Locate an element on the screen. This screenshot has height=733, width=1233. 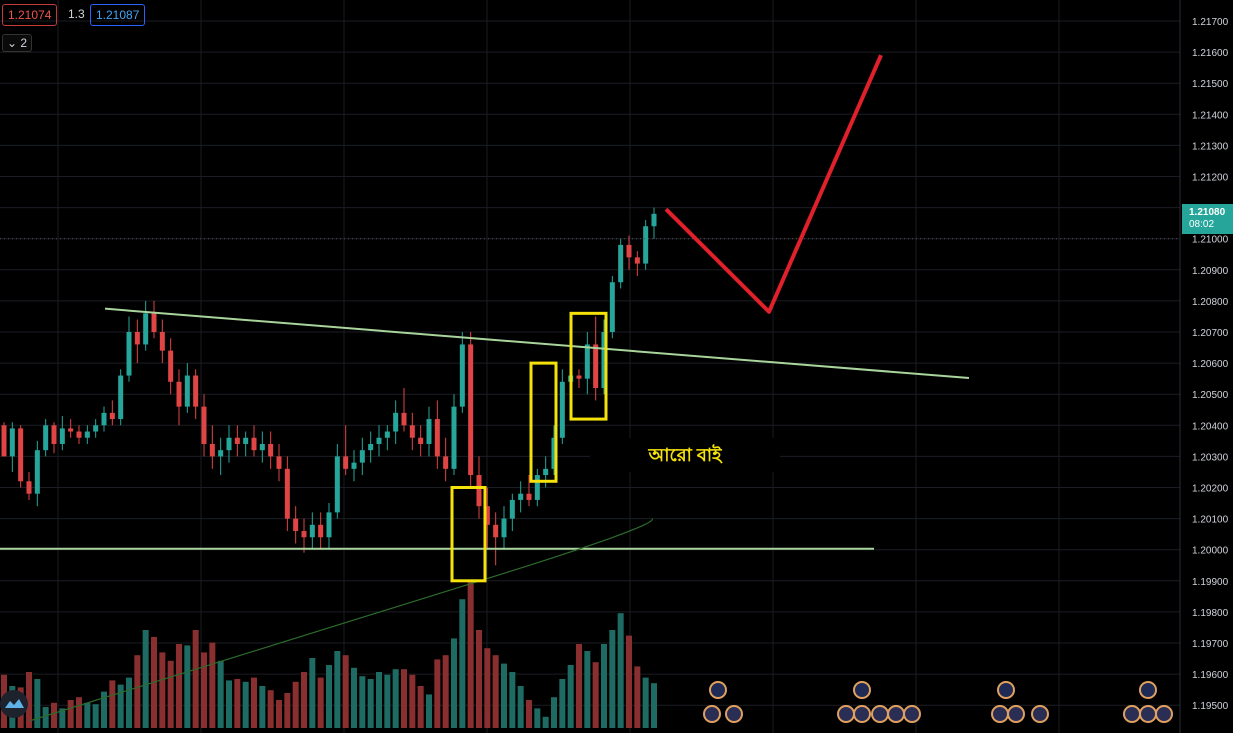
price-tick-label: 1.21300 is located at coordinates (1210, 146).